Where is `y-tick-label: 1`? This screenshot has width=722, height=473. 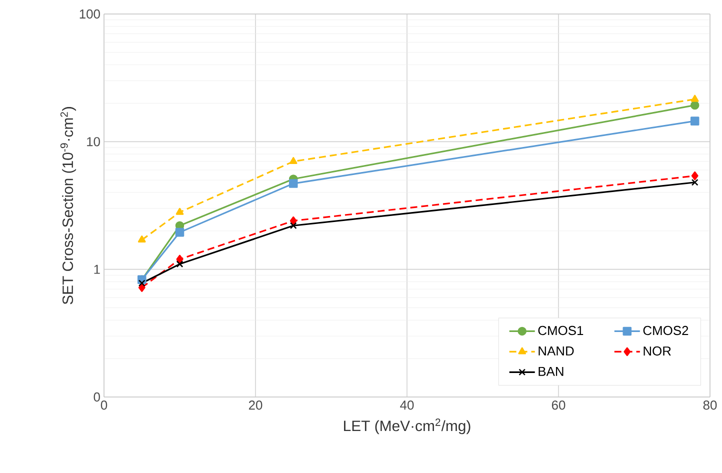 y-tick-label: 1 is located at coordinates (97, 269).